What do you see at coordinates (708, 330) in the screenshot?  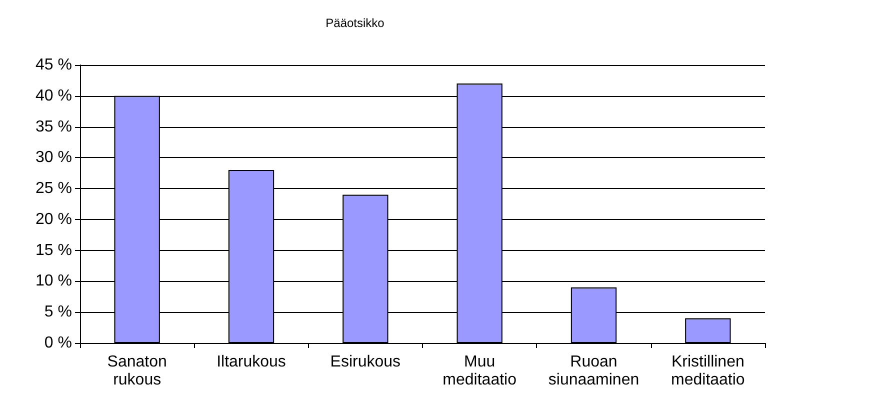 I see `bar` at bounding box center [708, 330].